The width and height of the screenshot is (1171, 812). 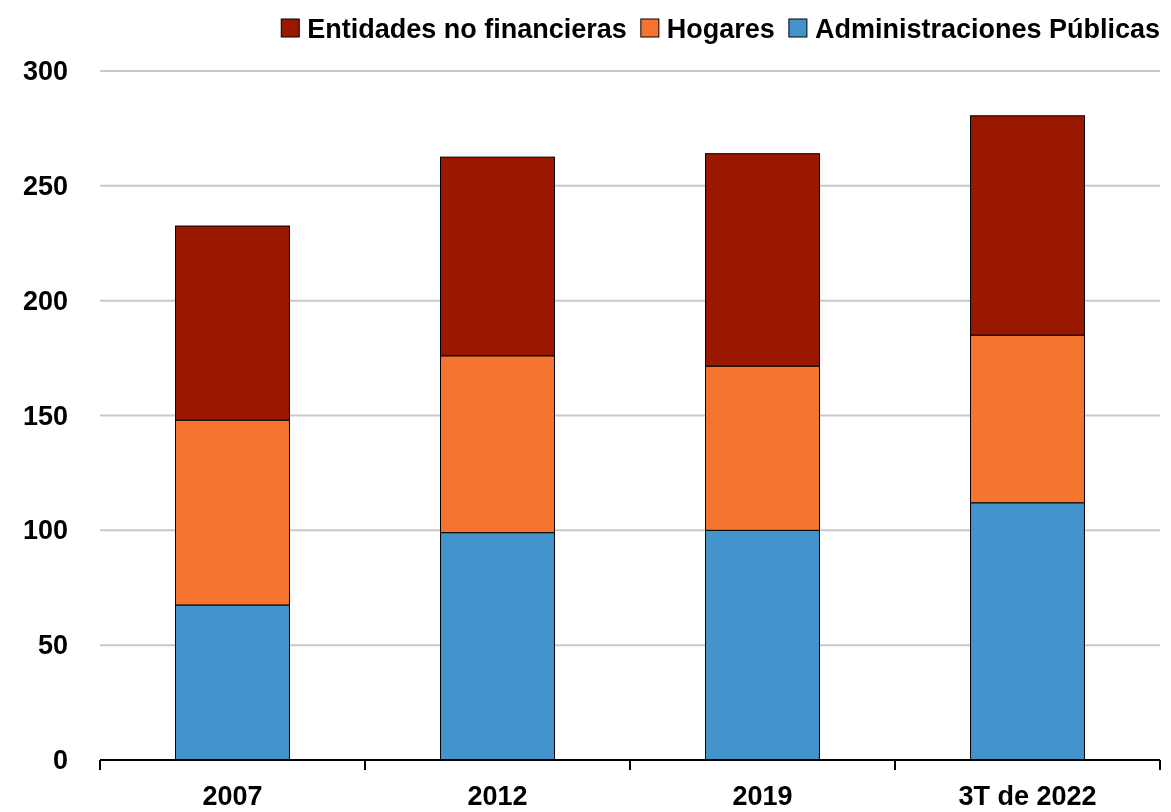 I want to click on y-tick-label: 100, so click(x=45, y=530).